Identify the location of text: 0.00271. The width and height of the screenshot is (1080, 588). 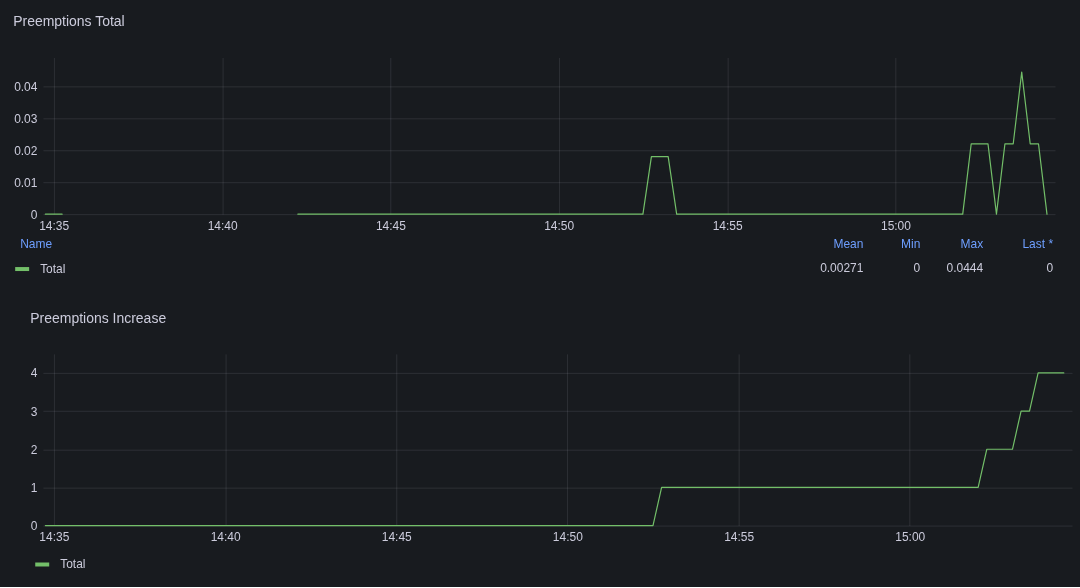
(842, 268).